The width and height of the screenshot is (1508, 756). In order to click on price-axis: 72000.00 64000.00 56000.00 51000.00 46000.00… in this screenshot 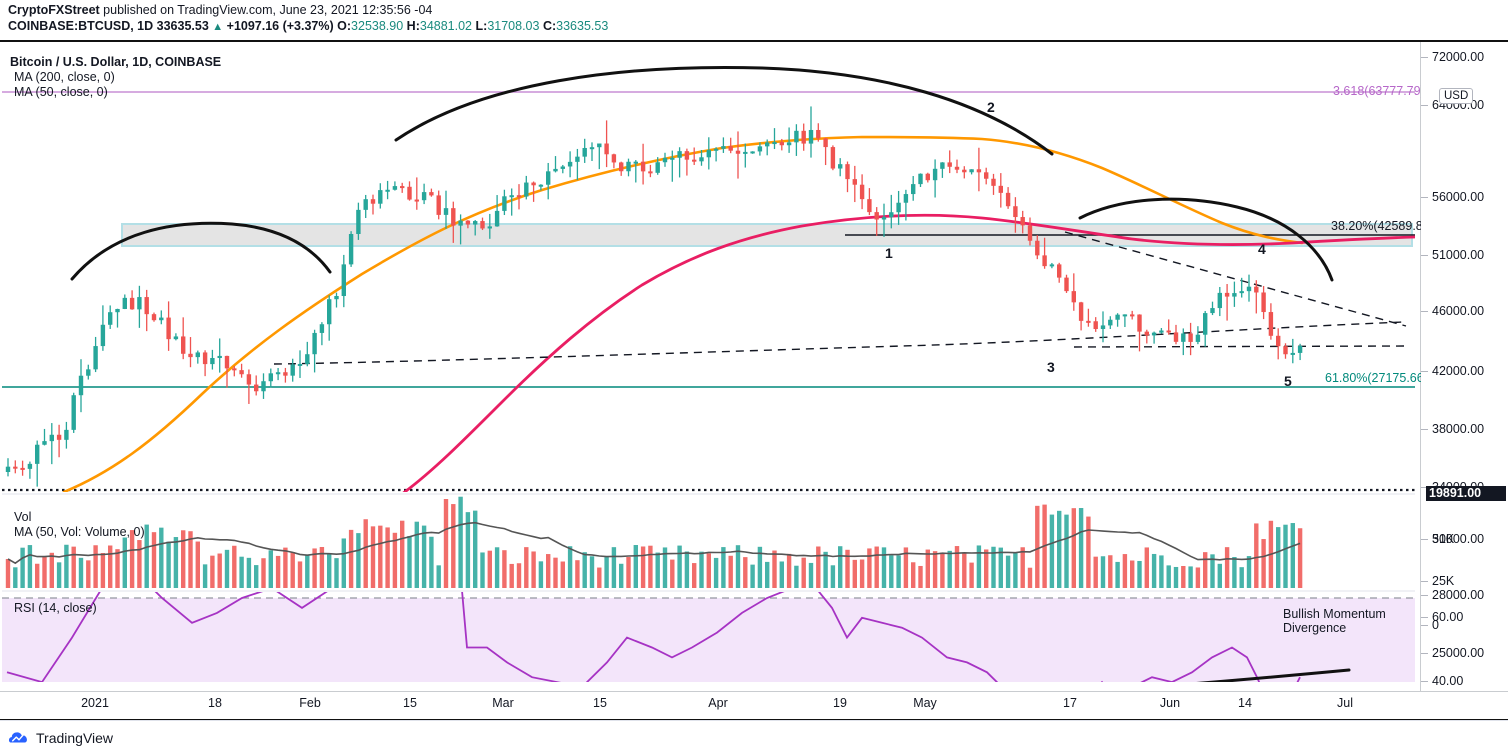, I will do `click(1464, 396)`.